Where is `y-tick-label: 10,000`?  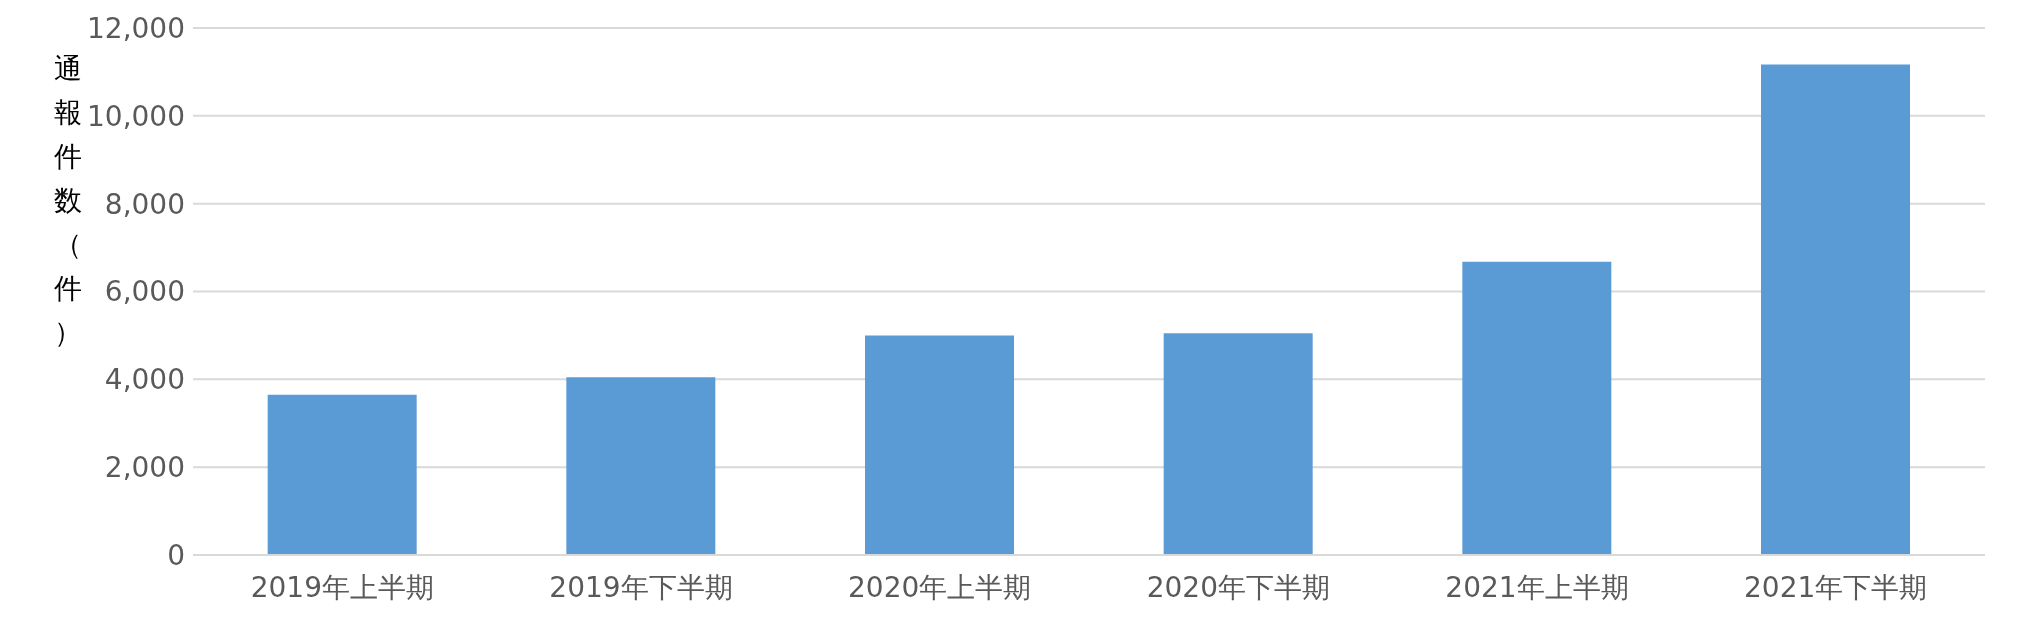
y-tick-label: 10,000 is located at coordinates (136, 116).